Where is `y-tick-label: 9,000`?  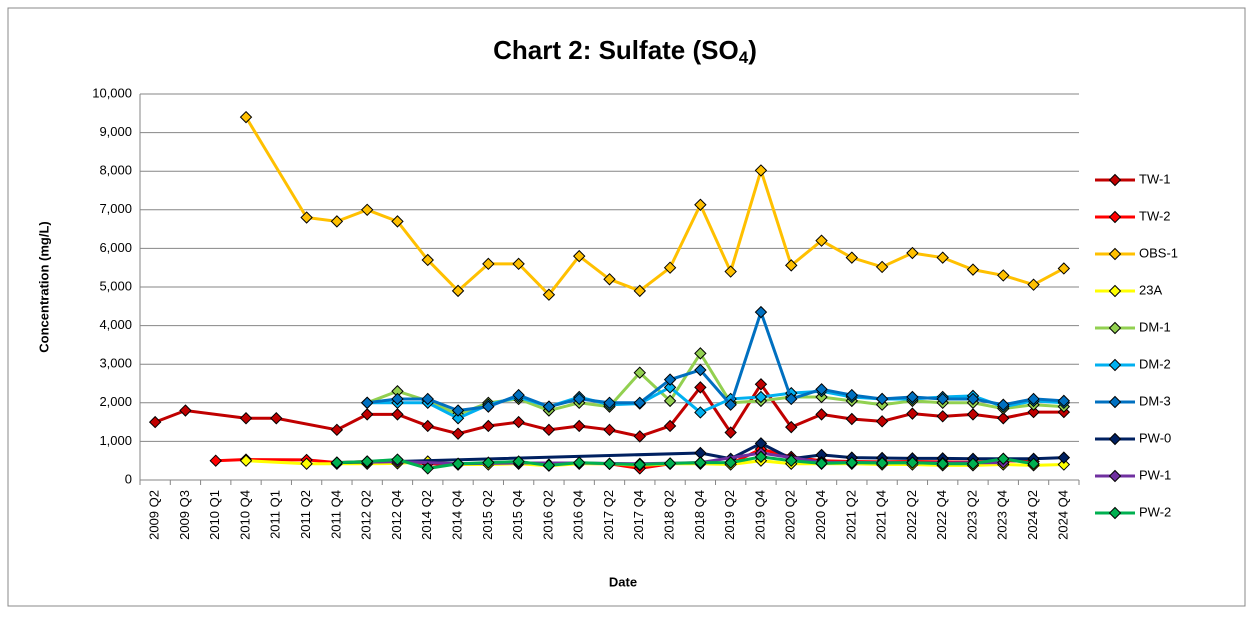
y-tick-label: 9,000 is located at coordinates (115, 131).